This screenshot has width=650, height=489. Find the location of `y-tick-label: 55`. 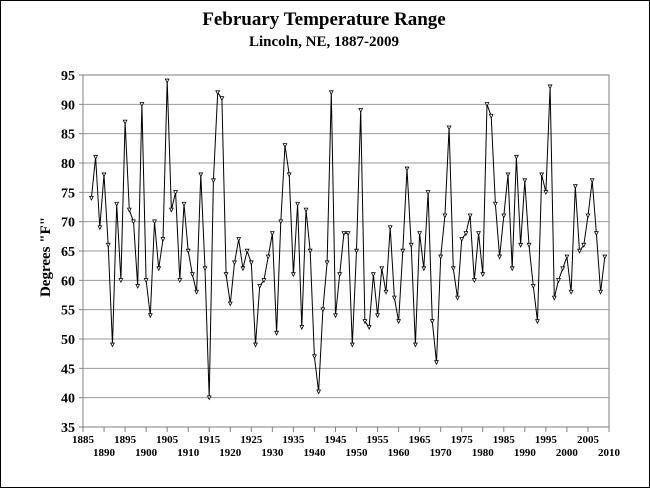

y-tick-label: 55 is located at coordinates (68, 311).